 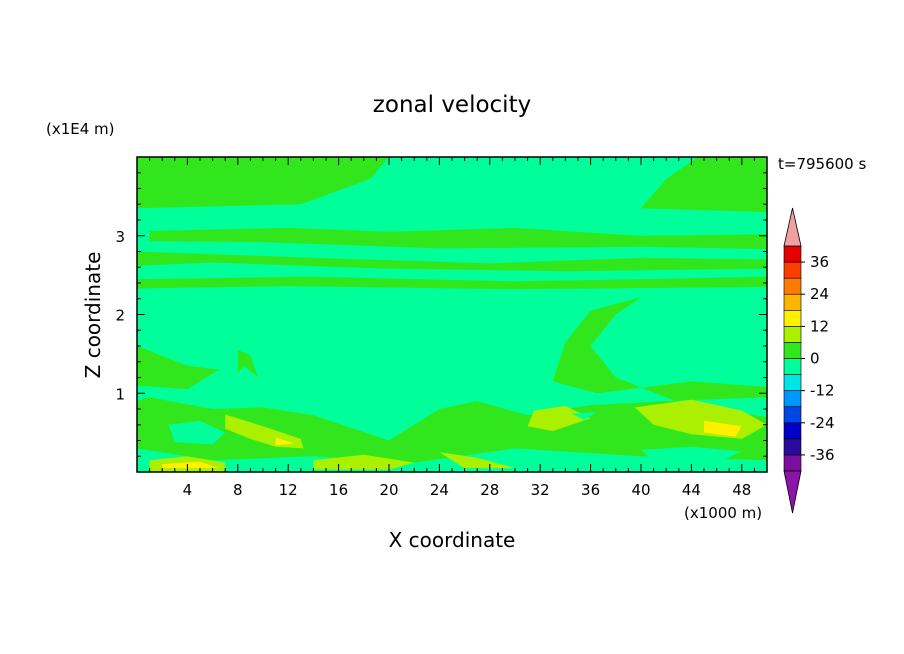 What do you see at coordinates (792, 227) in the screenshot?
I see `colorbar-over-arrow` at bounding box center [792, 227].